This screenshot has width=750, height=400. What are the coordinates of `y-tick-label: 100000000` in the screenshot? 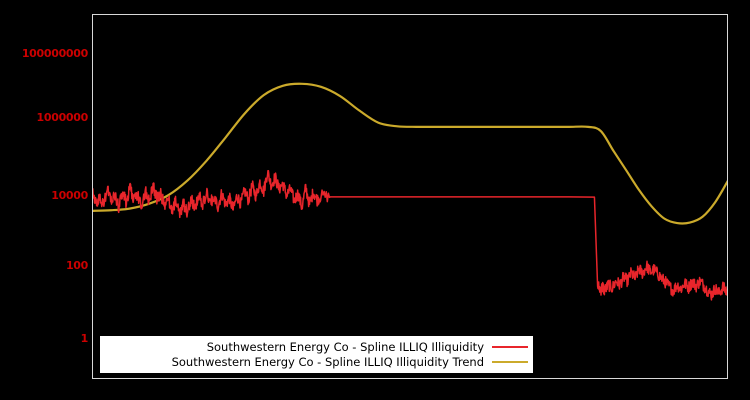 It's located at (54, 53).